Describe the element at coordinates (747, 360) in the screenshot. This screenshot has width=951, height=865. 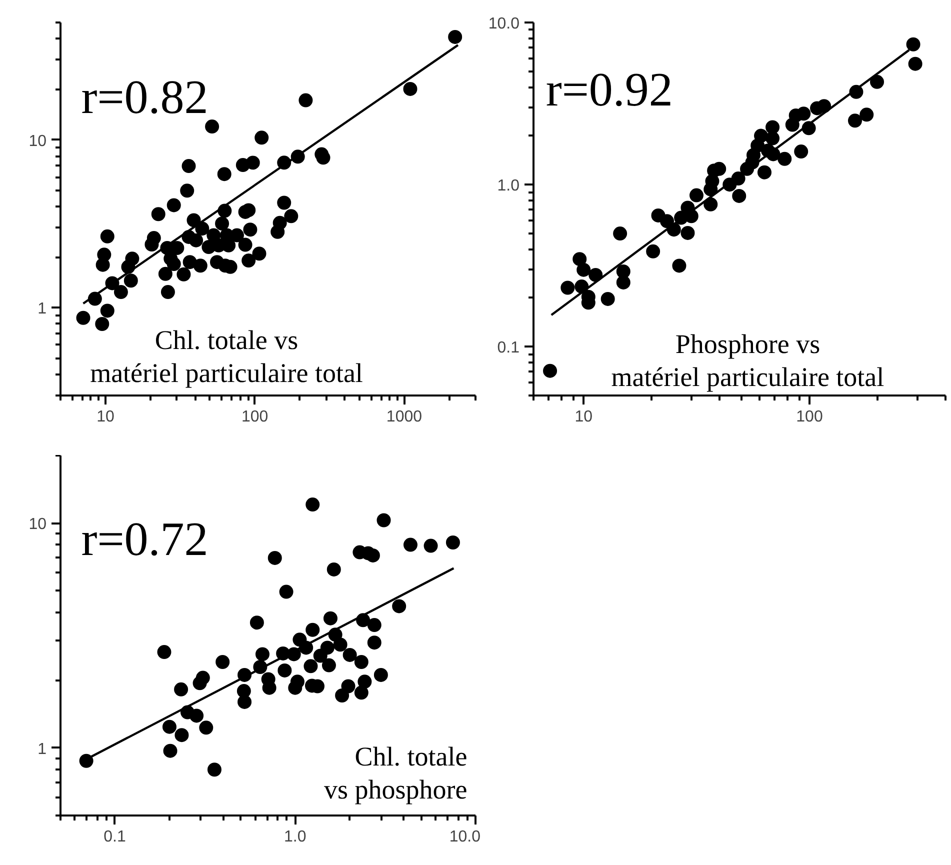
I see `annotation: Phosphore vs matériel particulaire total` at that location.